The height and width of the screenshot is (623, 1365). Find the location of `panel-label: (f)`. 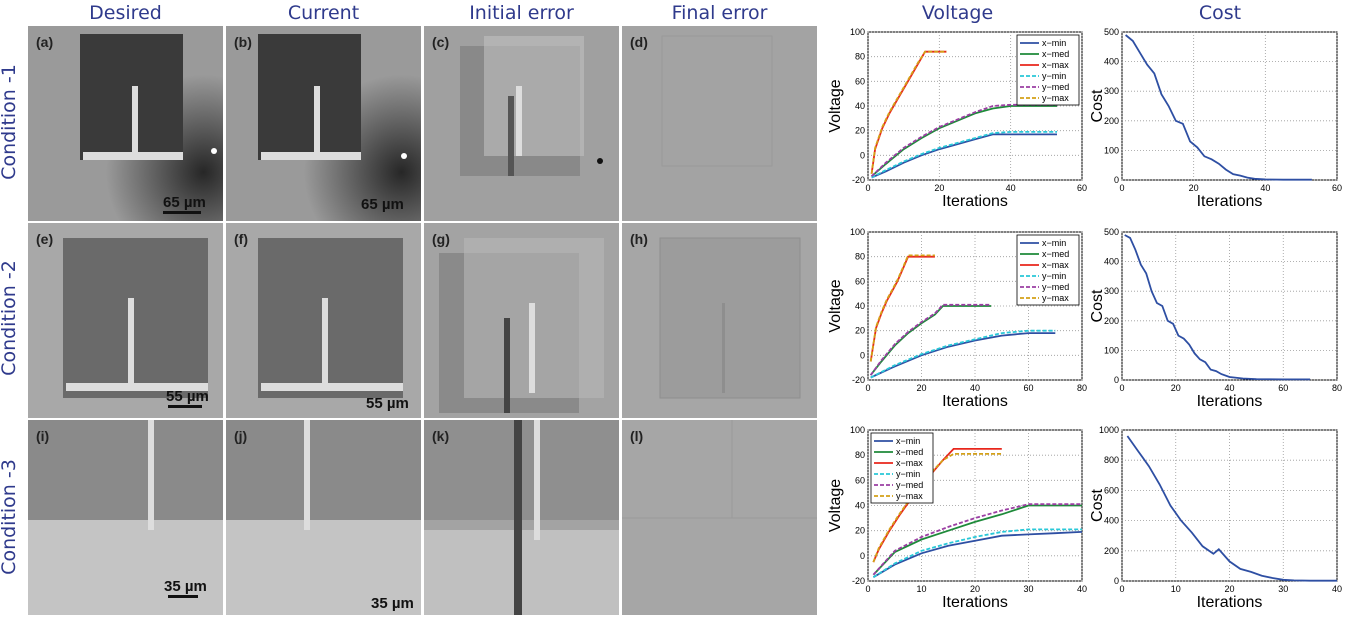

panel-label: (f) is located at coordinates (241, 239).